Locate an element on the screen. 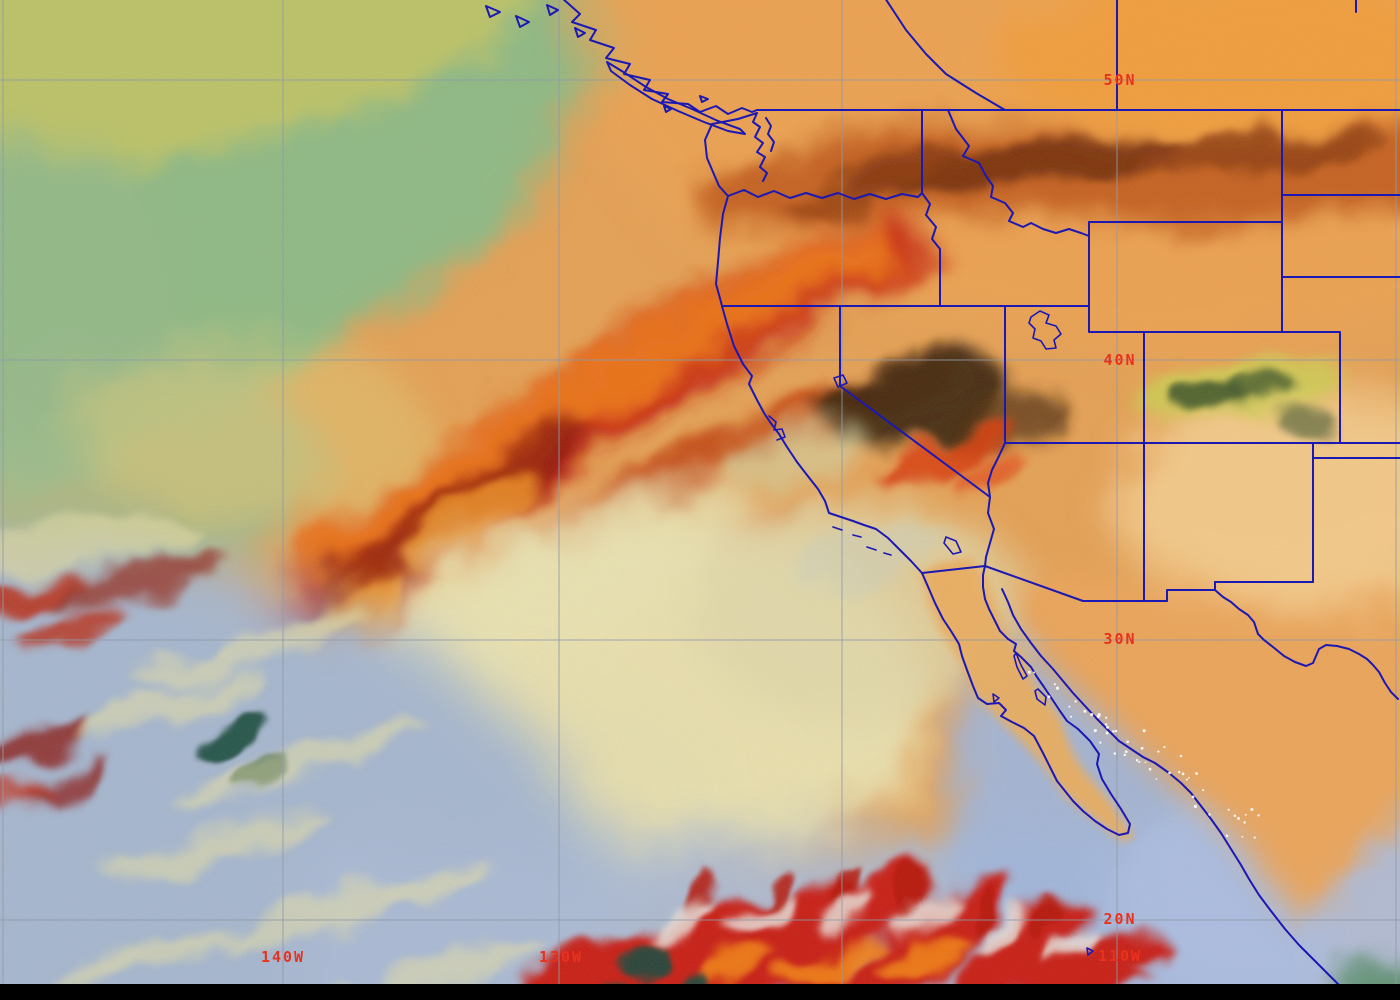  lon-label: 130W is located at coordinates (561, 957).